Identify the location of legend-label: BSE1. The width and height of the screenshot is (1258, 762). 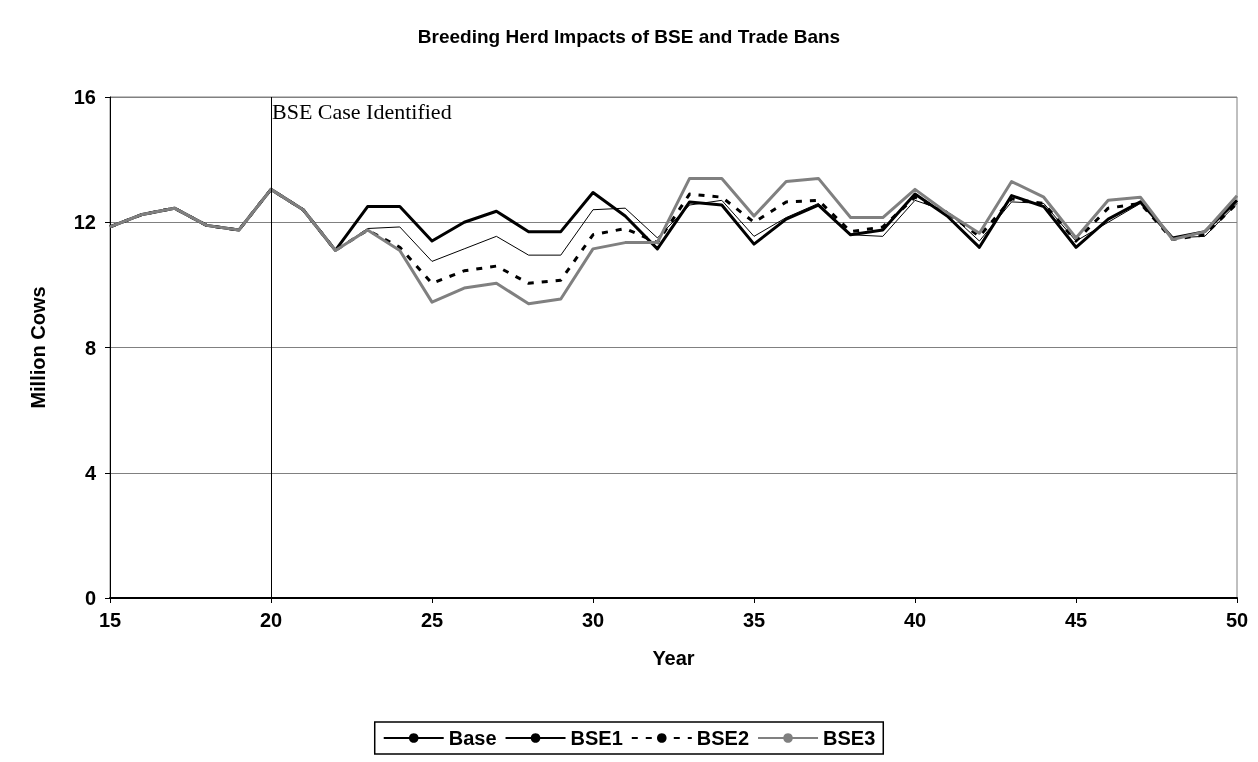
(596, 738).